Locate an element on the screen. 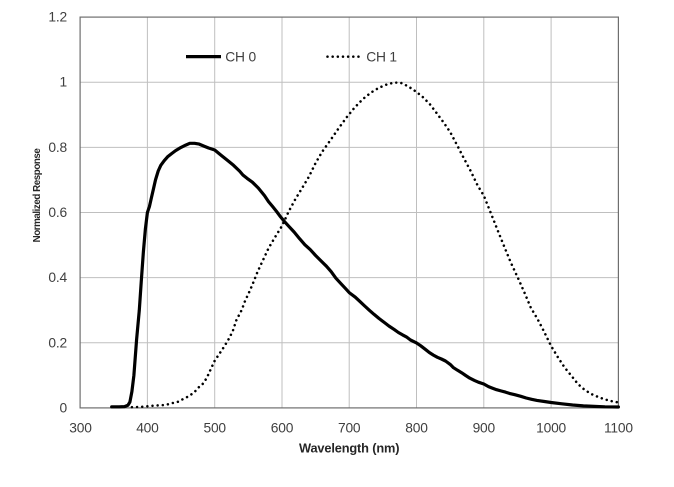 This screenshot has width=674, height=487. svg-text: 0.2 is located at coordinates (57, 342).